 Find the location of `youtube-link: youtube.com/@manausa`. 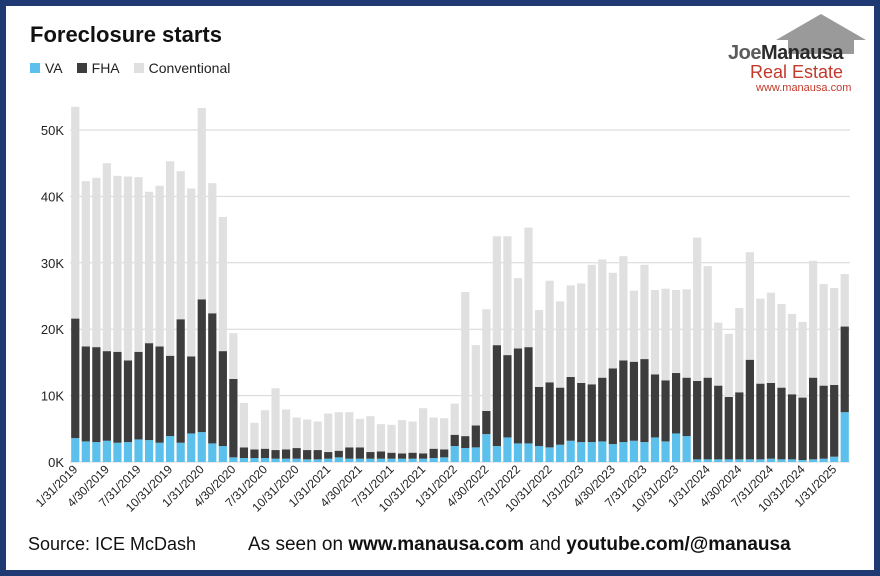

youtube-link: youtube.com/@manausa is located at coordinates (678, 544).